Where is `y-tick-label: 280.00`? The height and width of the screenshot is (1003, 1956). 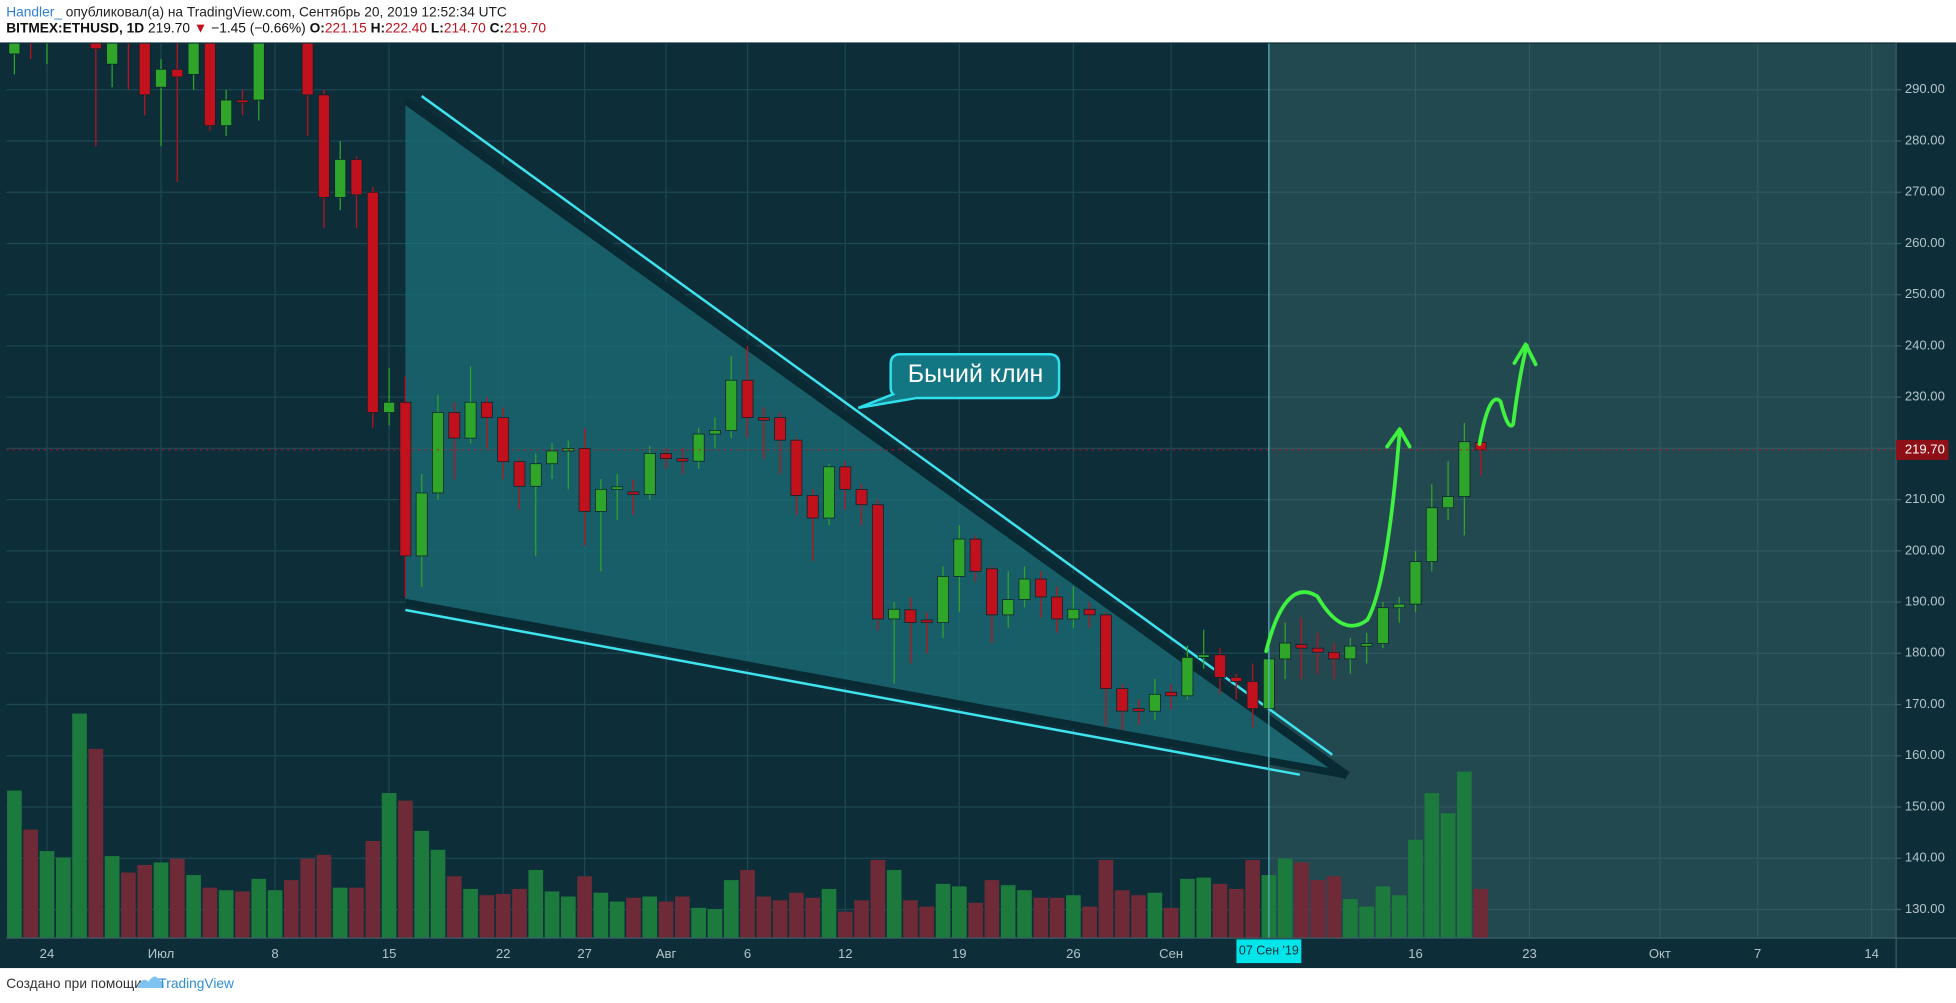 y-tick-label: 280.00 is located at coordinates (1925, 139).